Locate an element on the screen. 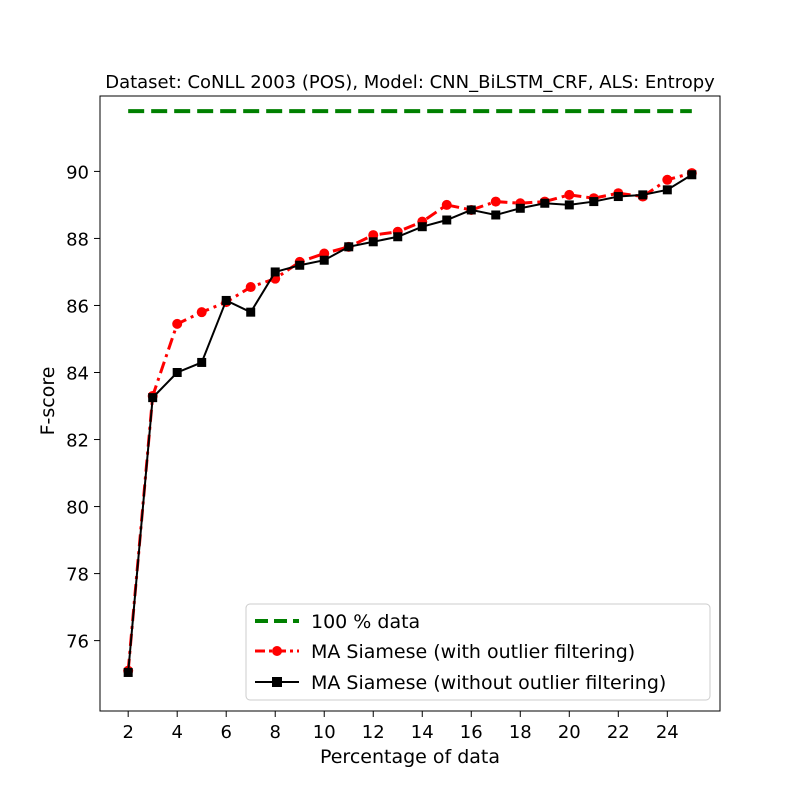  legend-label-with-filtering: MA Siamese (with outlier filtering) is located at coordinates (473, 652).